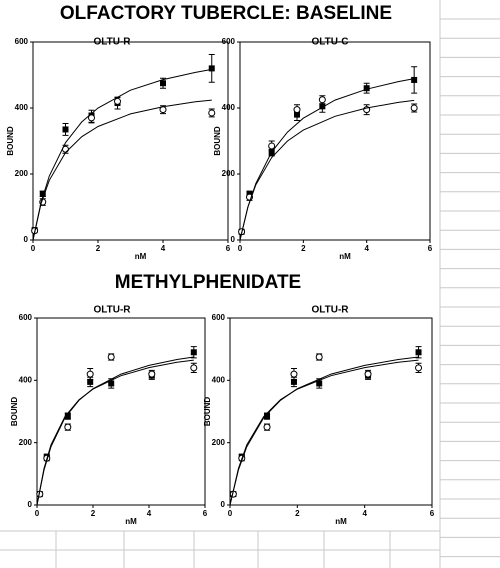 This screenshot has width=500, height=568. What do you see at coordinates (208, 282) in the screenshot?
I see `heading: METHYLPHENIDATE` at bounding box center [208, 282].